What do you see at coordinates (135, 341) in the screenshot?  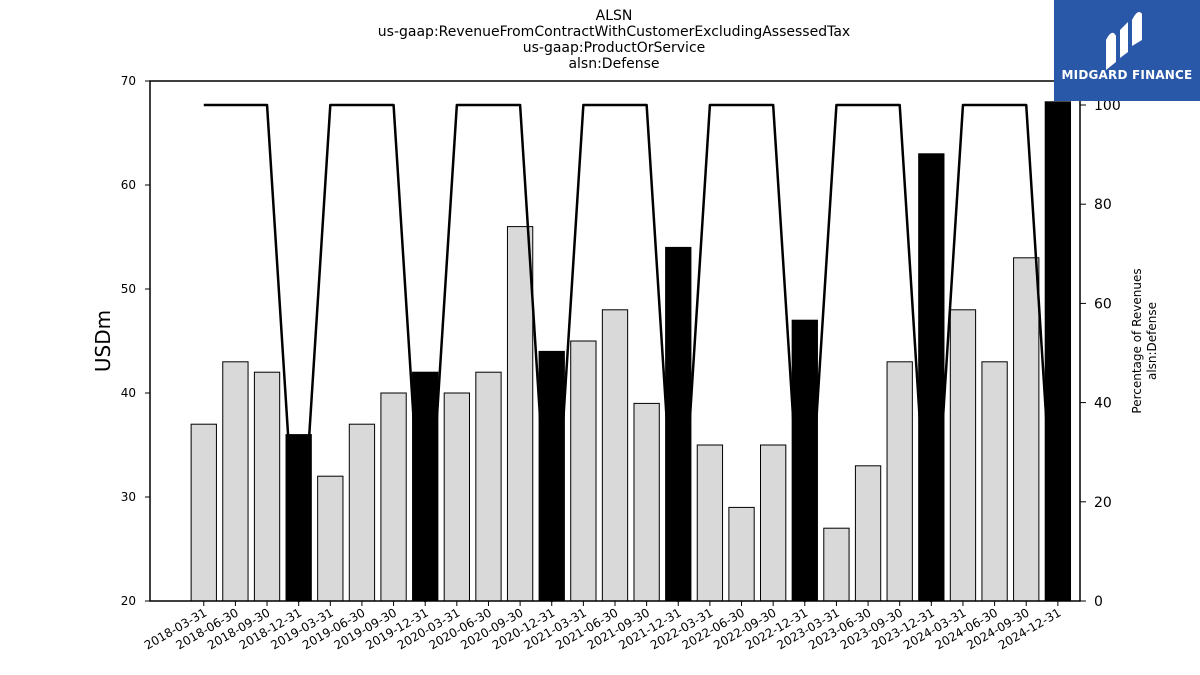 I see `y-axis-left: 20 30 40 50 60 70` at bounding box center [135, 341].